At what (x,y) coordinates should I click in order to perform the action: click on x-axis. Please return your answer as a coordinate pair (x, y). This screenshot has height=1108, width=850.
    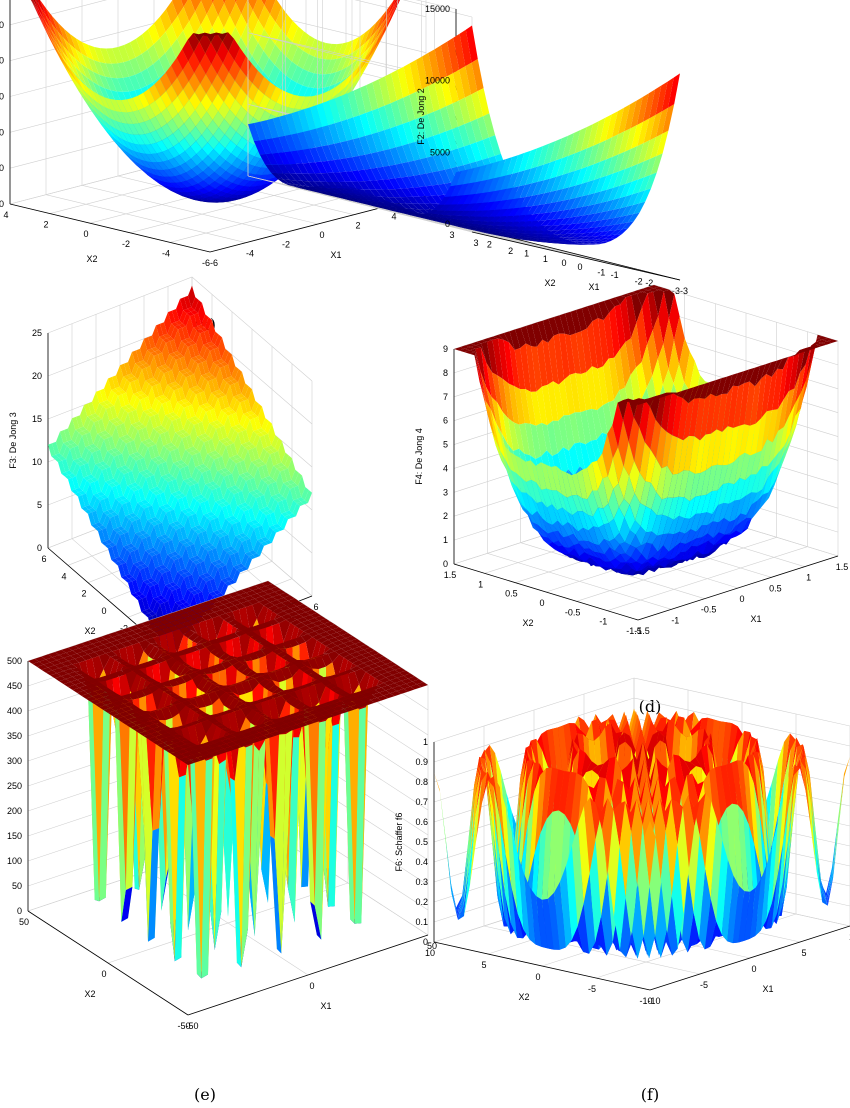
    Looking at the image, I should click on (576, 256).